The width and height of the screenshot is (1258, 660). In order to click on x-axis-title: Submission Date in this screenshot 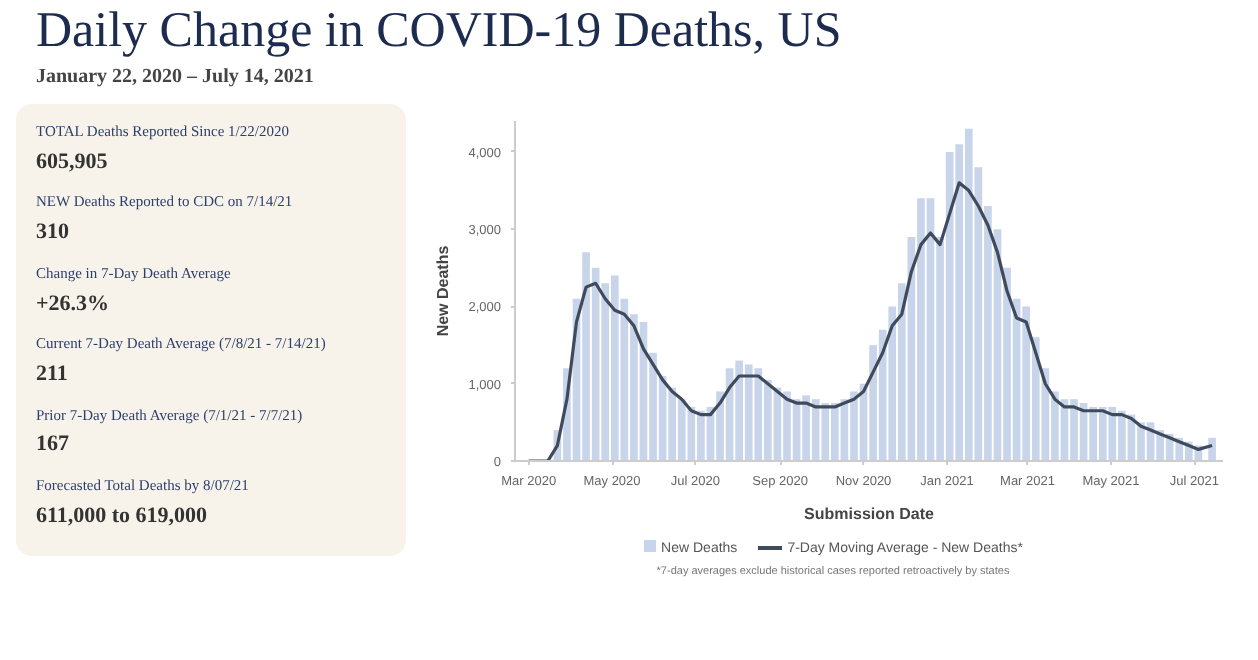, I will do `click(869, 514)`.